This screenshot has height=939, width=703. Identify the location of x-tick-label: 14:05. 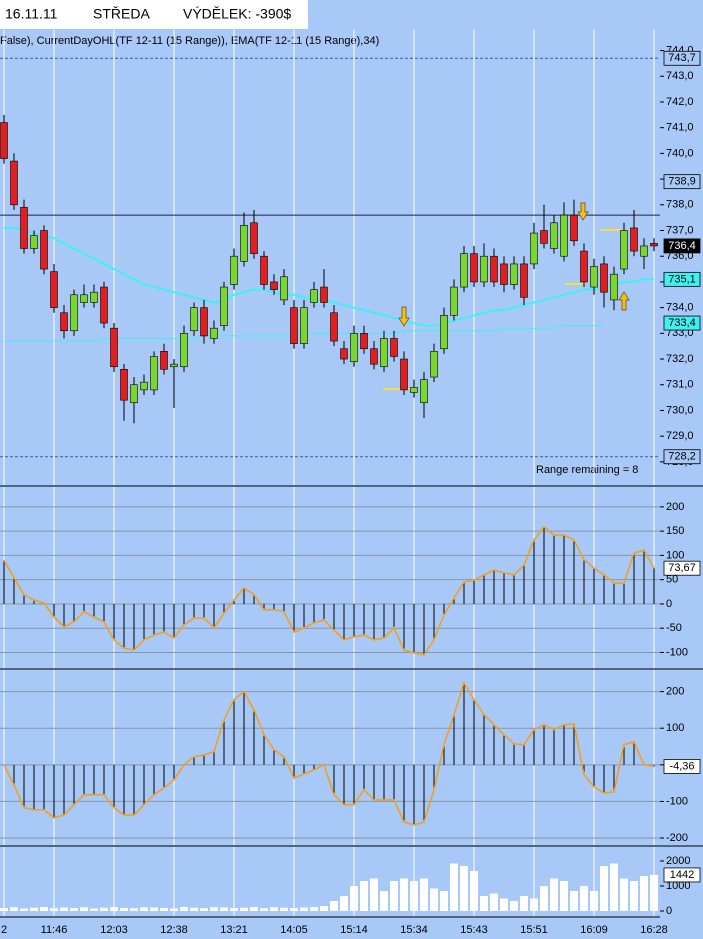
(294, 930).